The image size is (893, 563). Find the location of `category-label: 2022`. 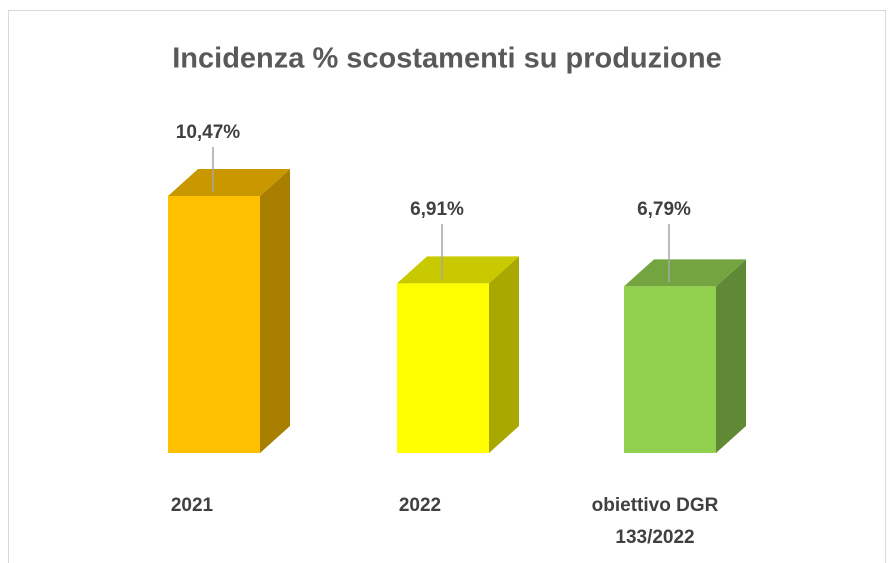

category-label: 2022 is located at coordinates (420, 505).